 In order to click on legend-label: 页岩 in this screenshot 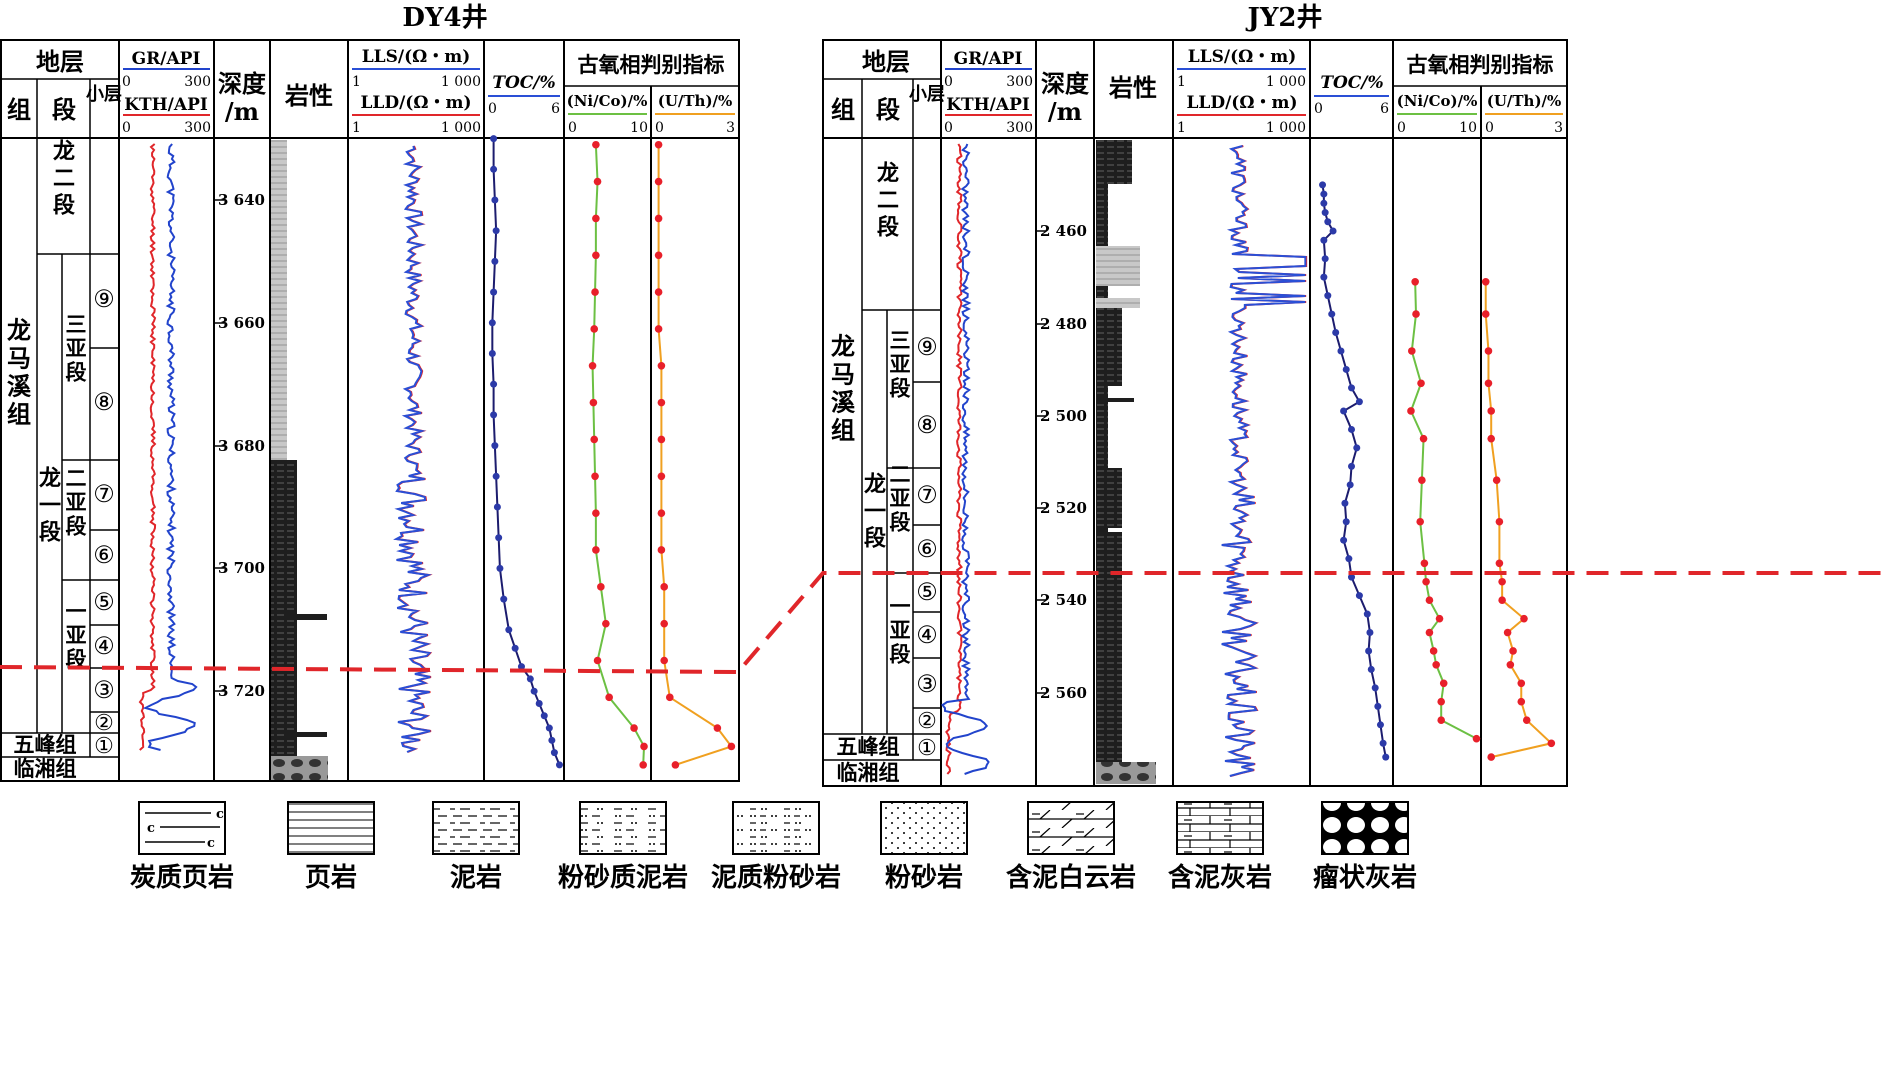, I will do `click(331, 878)`.